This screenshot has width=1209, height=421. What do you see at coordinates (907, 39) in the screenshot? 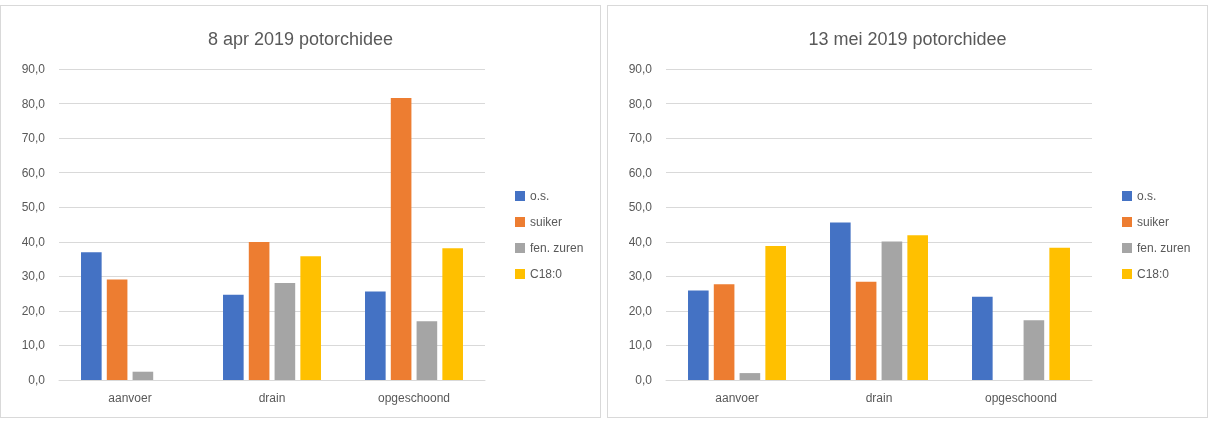
I see `chart-title: 13 mei 2019 potorchidee` at bounding box center [907, 39].